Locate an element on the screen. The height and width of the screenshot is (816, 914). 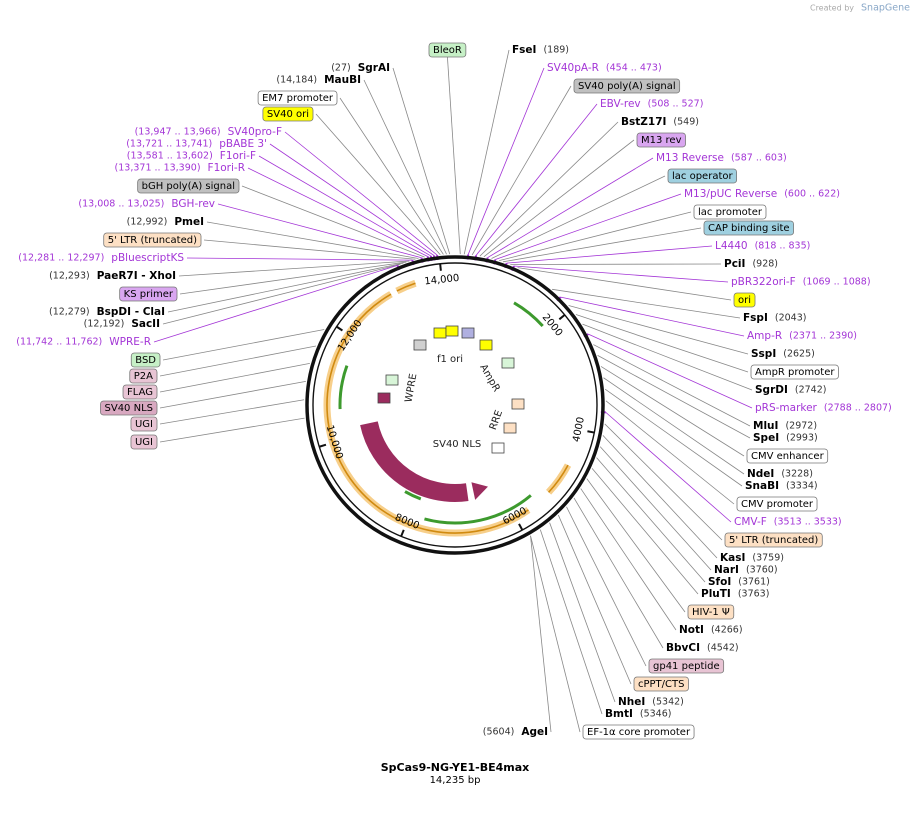
enzyme-site: (2972) is located at coordinates (801, 426).